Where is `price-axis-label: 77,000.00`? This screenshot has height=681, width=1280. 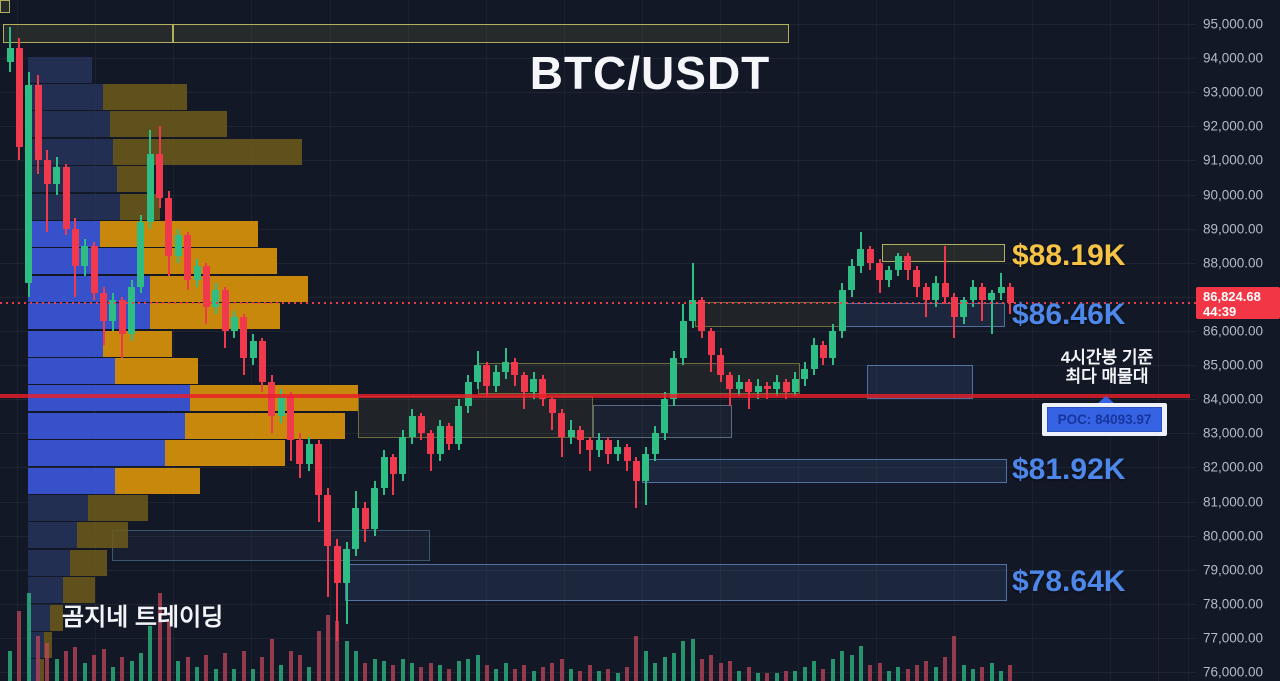 price-axis-label: 77,000.00 is located at coordinates (1233, 638).